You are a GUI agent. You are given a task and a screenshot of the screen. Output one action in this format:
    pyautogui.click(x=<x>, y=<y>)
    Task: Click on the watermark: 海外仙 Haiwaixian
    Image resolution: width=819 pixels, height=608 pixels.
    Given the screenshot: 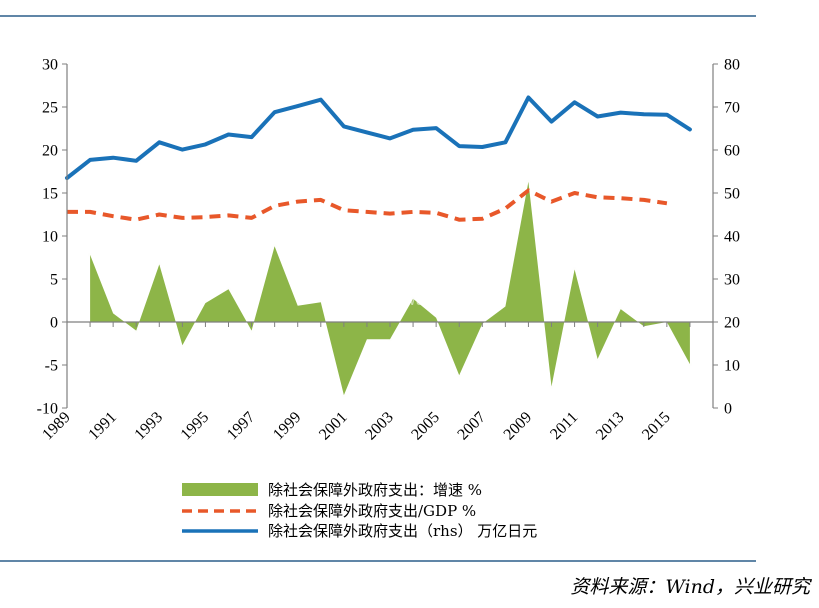 What is the action you would take?
    pyautogui.click(x=395, y=300)
    